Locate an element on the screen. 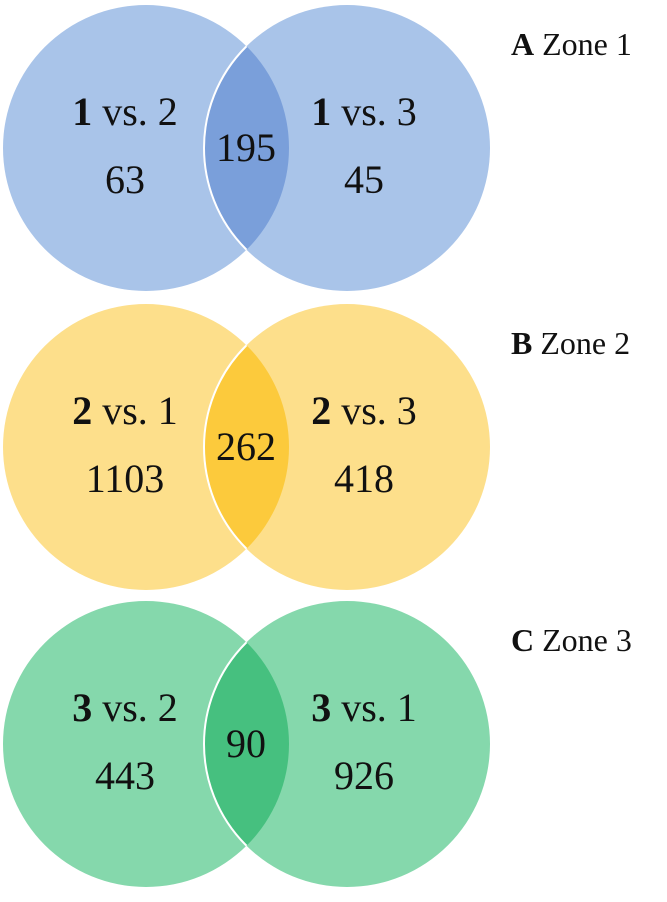 Image resolution: width=667 pixels, height=902 pixels. zone: Zone 3 is located at coordinates (587, 640).